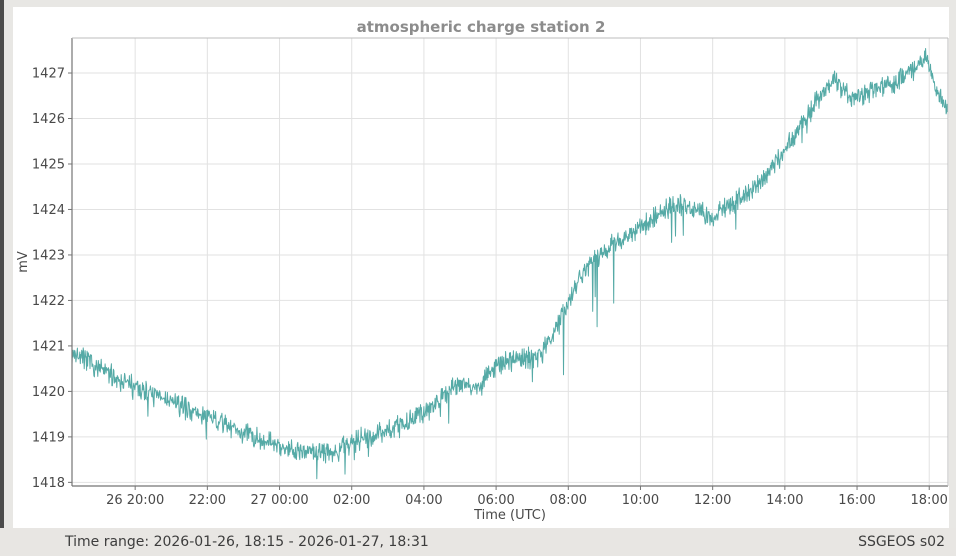 This screenshot has width=956, height=556. What do you see at coordinates (351, 500) in the screenshot?
I see `x-tick-label: 02:00` at bounding box center [351, 500].